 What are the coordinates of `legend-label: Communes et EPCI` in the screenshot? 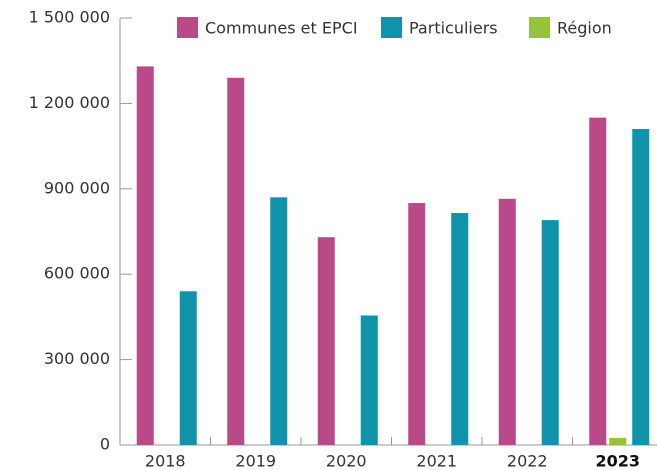 It's located at (281, 28).